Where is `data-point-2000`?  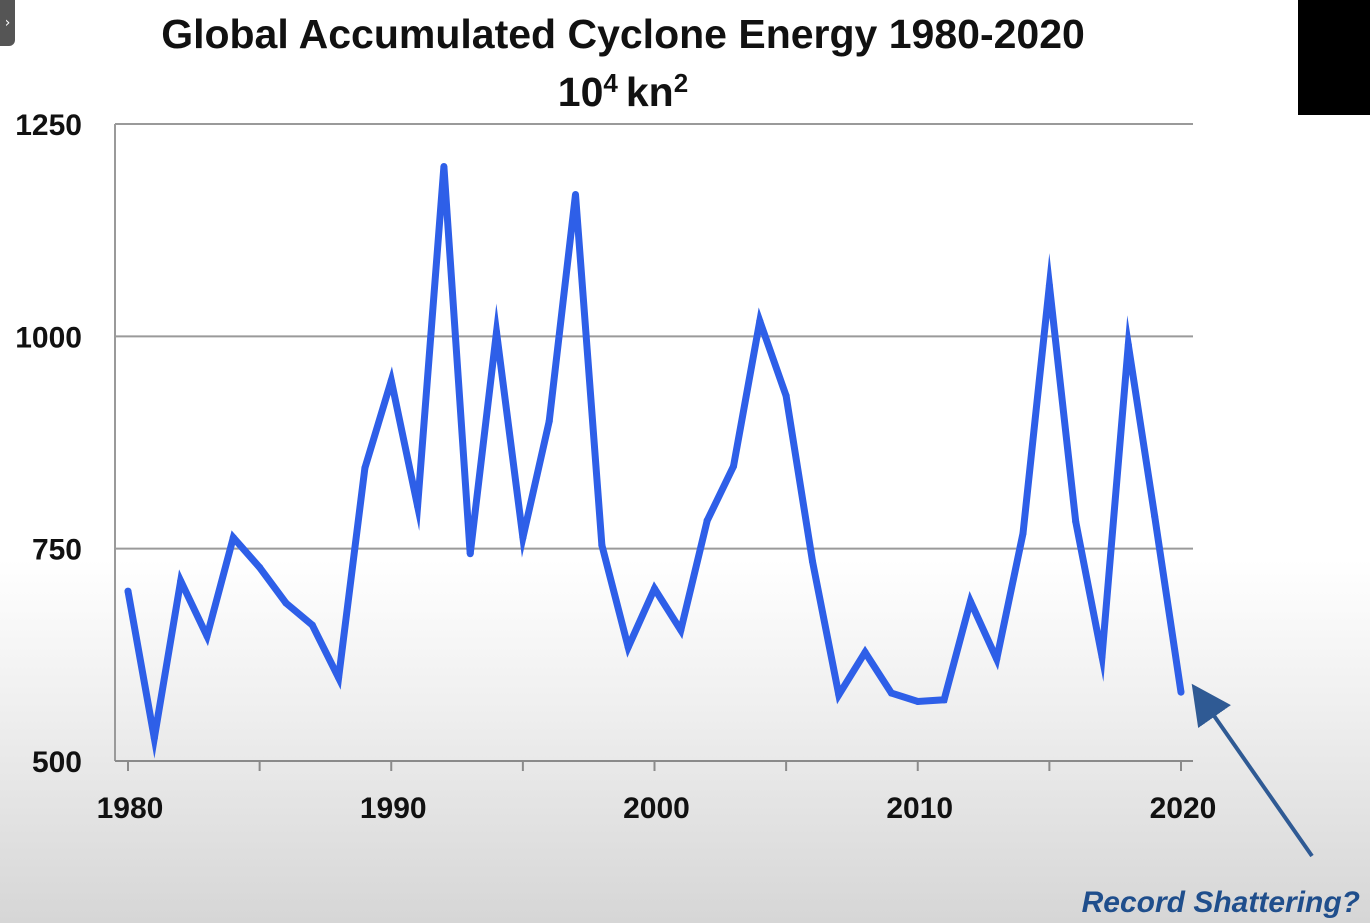 data-point-2000 is located at coordinates (654, 589).